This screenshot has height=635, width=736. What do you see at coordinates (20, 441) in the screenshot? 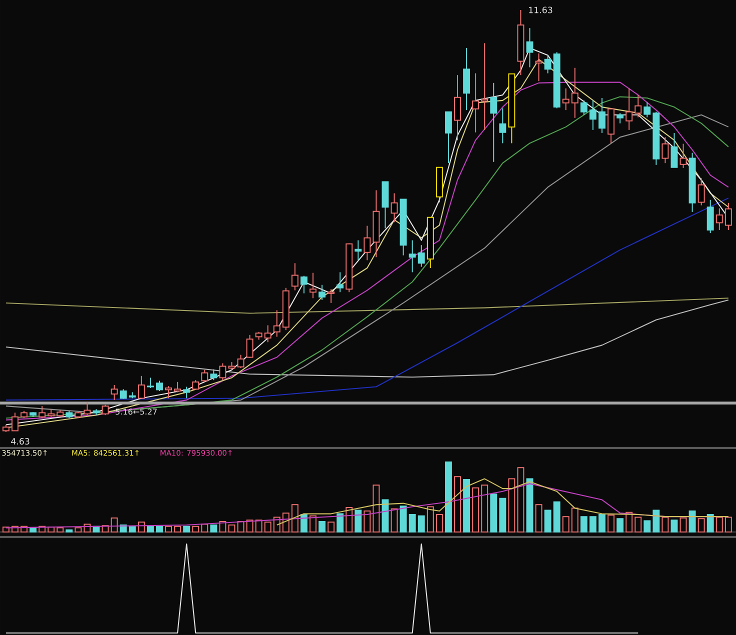
I see `text: 4.63` at bounding box center [20, 441].